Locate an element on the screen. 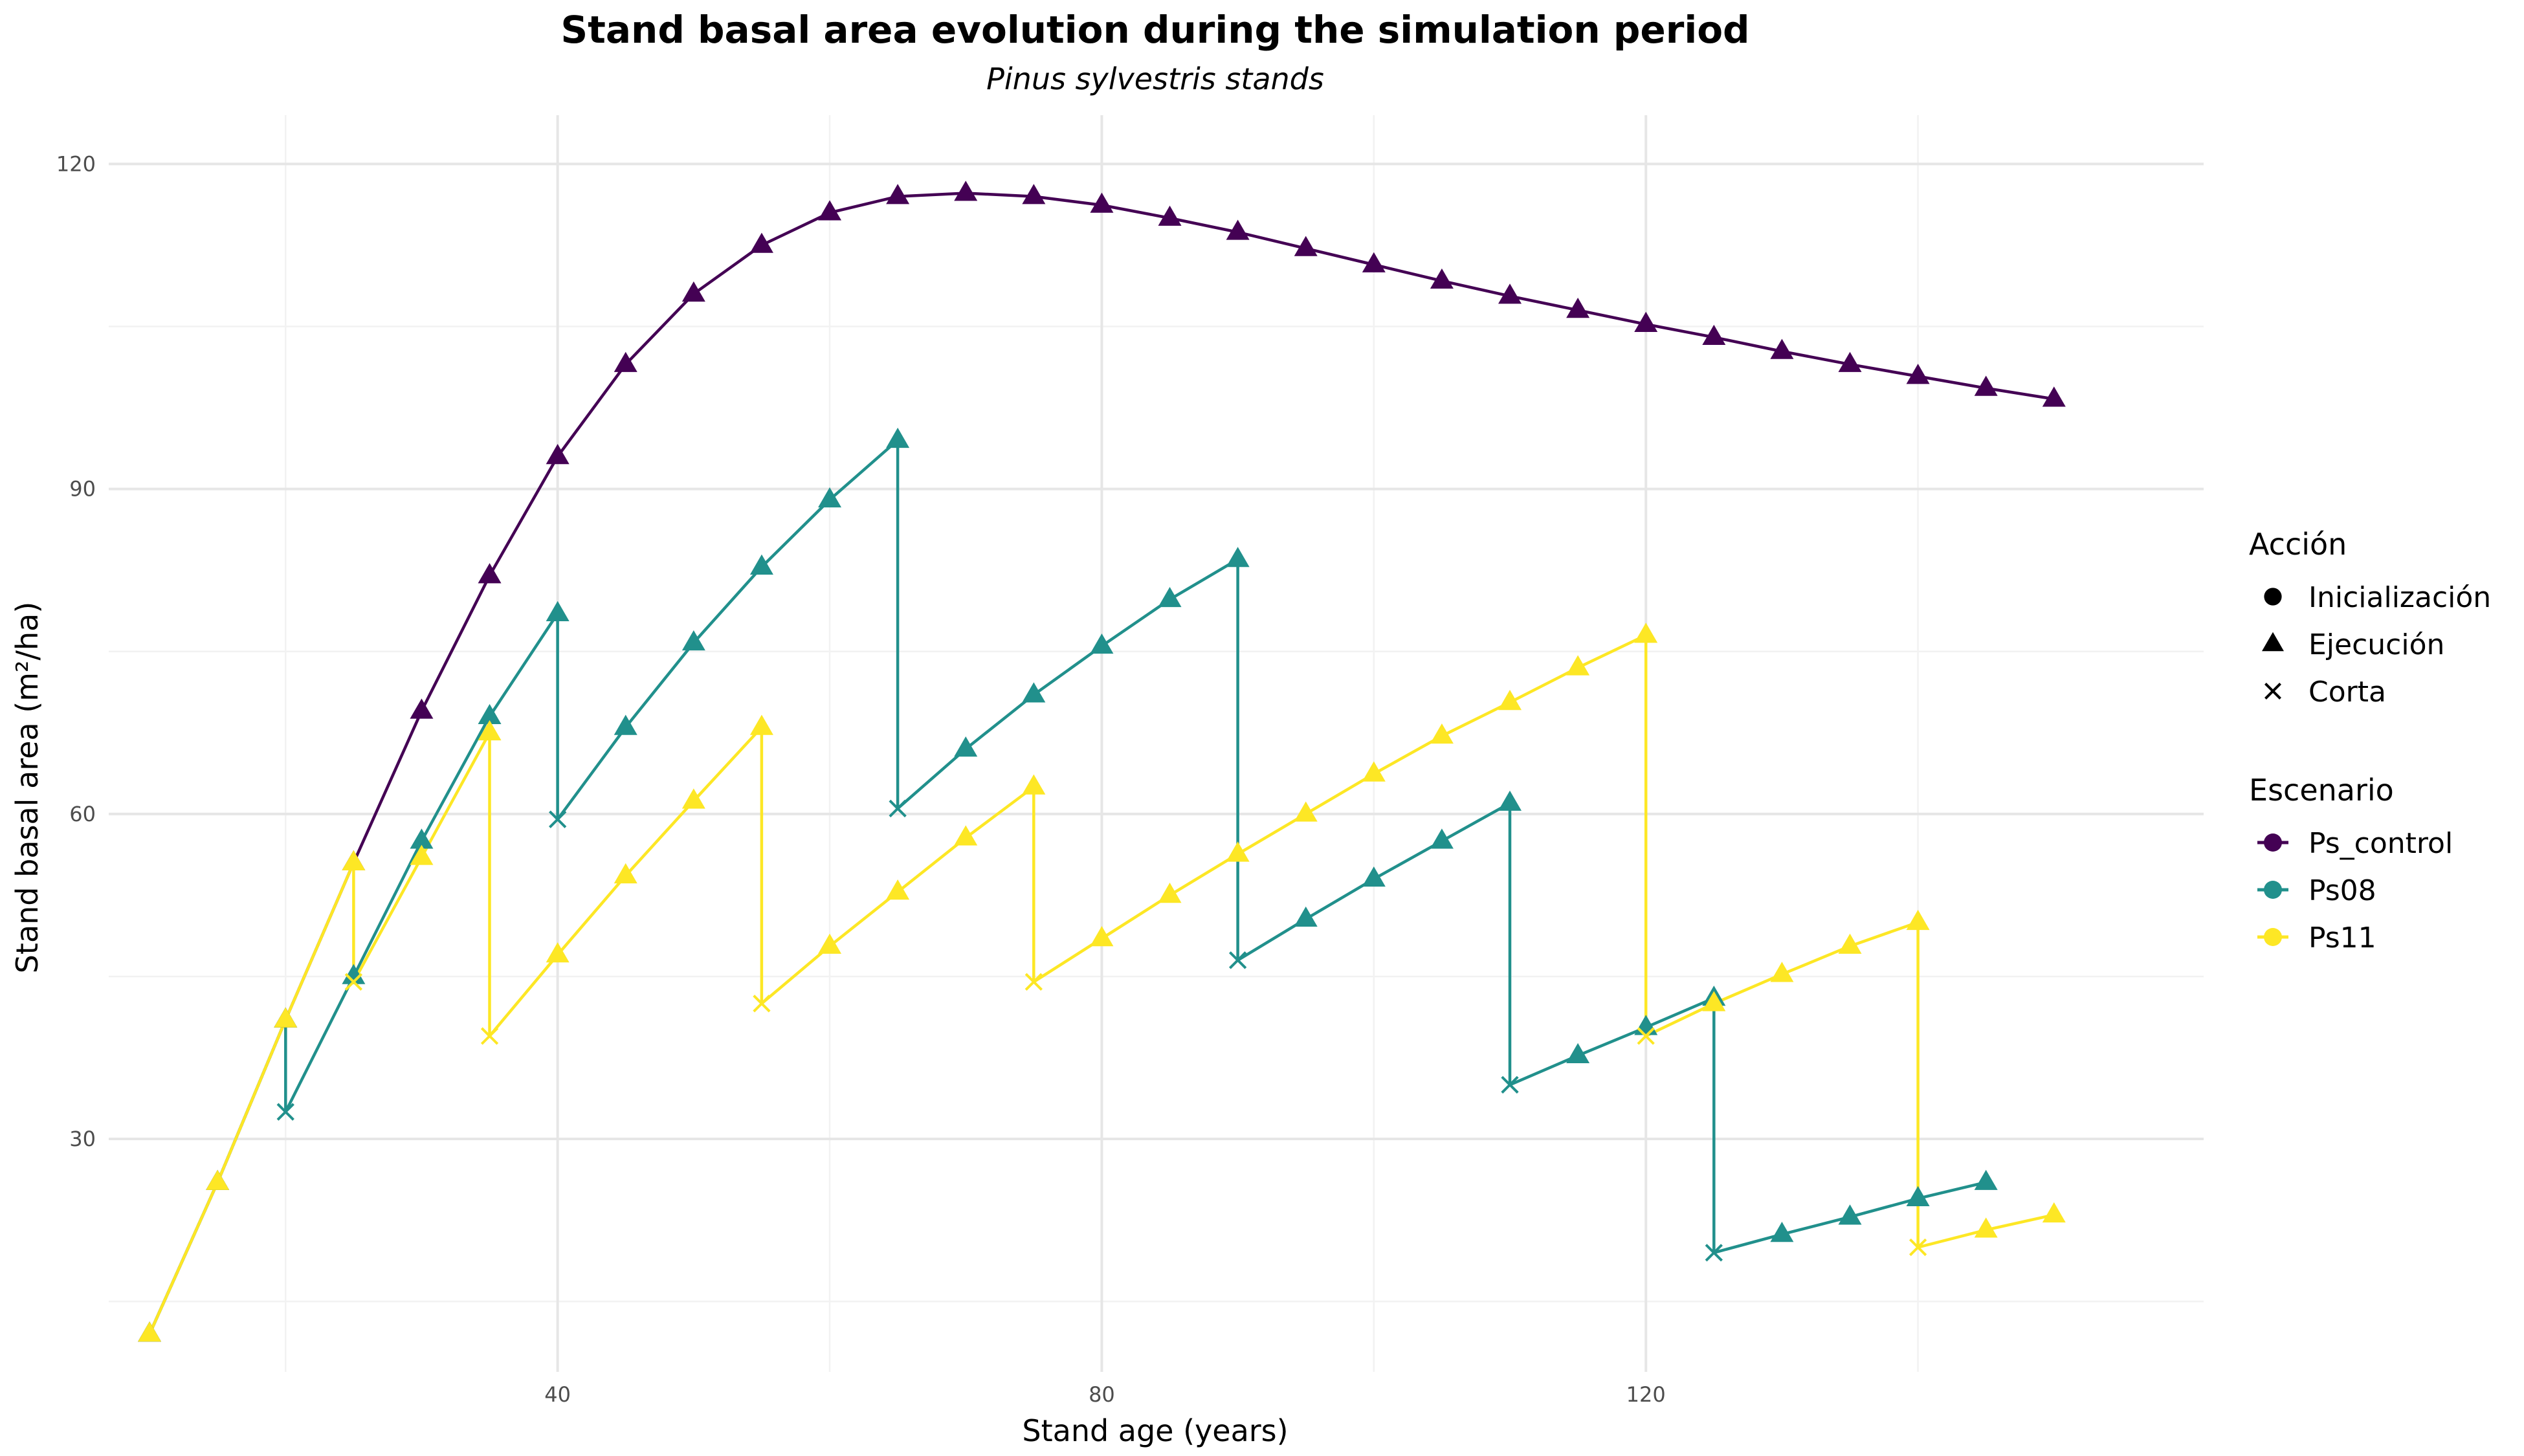 The height and width of the screenshot is (1456, 2524). legend-shape-triangle is located at coordinates (2273, 642).